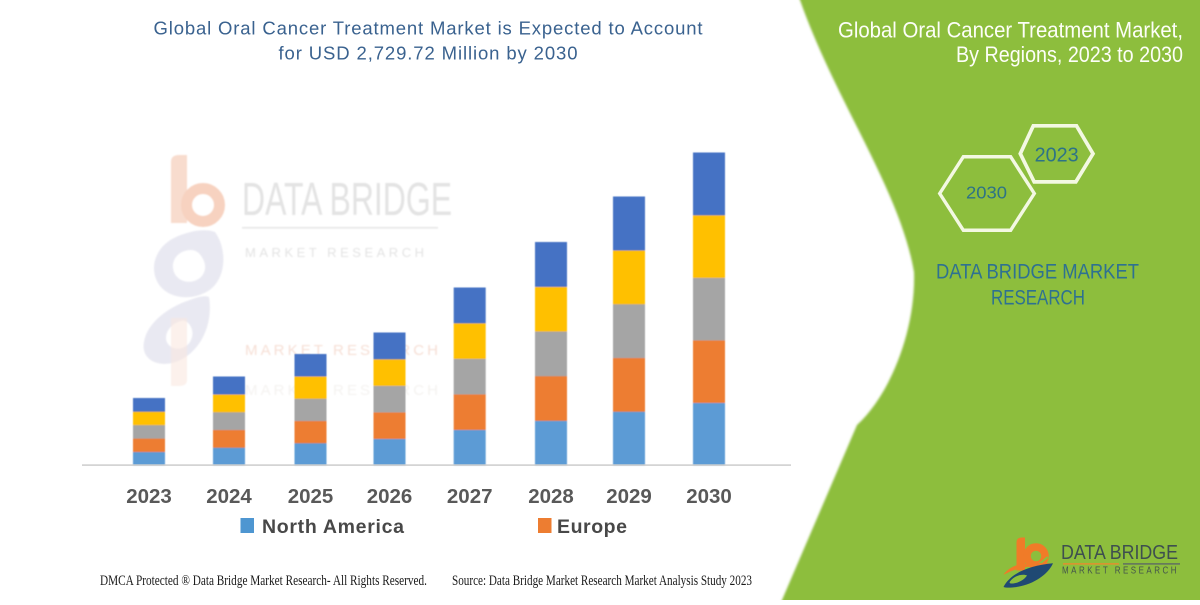 This screenshot has height=605, width=1200. I want to click on svg-text:for USD 2,729.72 Million by 20: for USD 2,729.72 Million by 2030, so click(428, 53).